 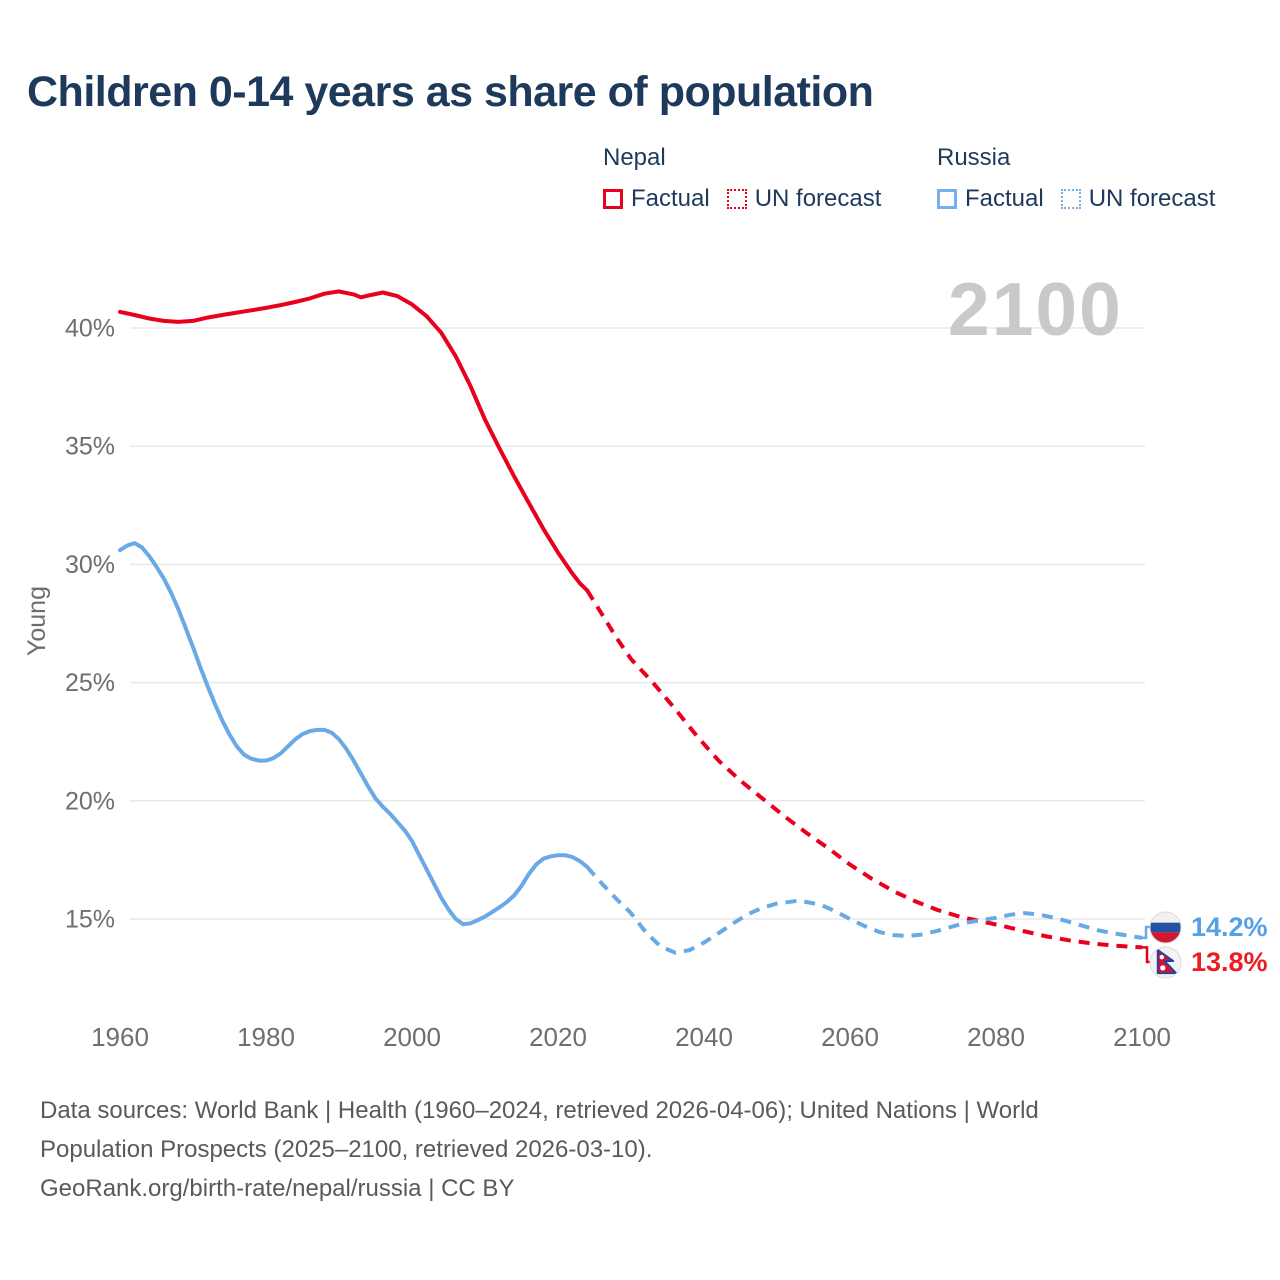 What do you see at coordinates (947, 199) in the screenshot?
I see `russia-factual-swatch-icon` at bounding box center [947, 199].